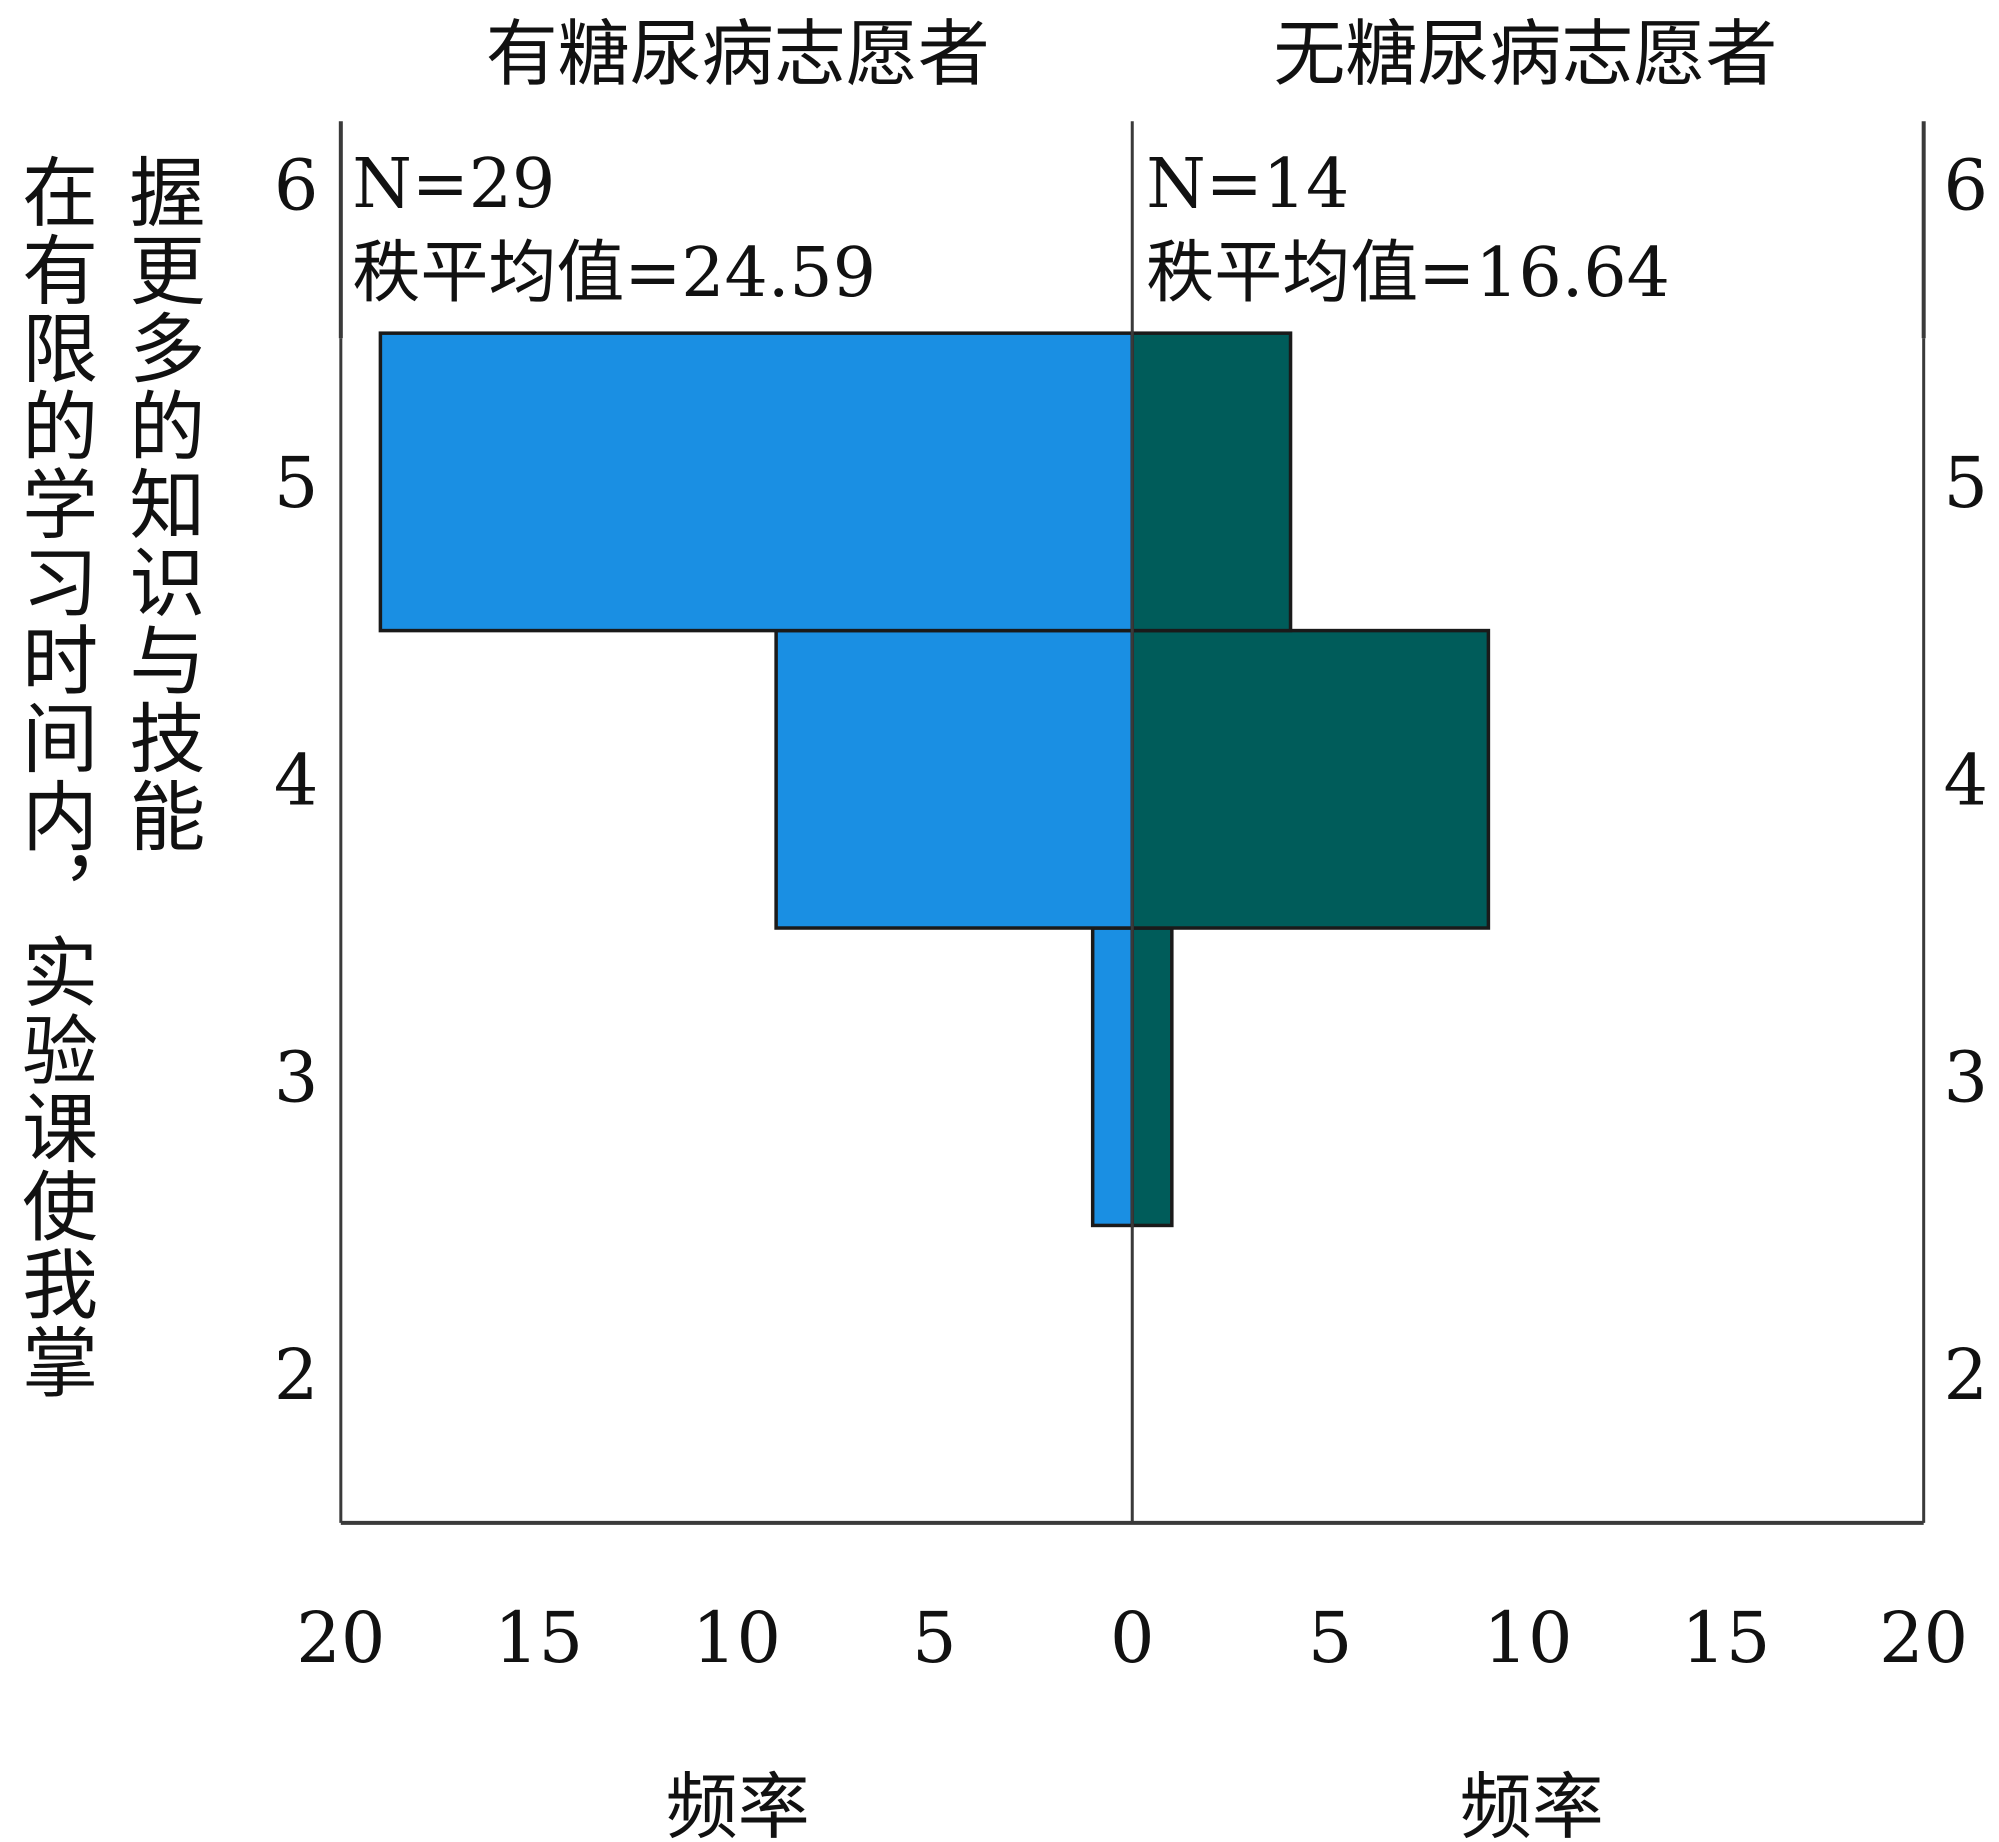 The image size is (1999, 1842). Describe the element at coordinates (934, 1638) in the screenshot. I see `x-tick-3: 5` at that location.